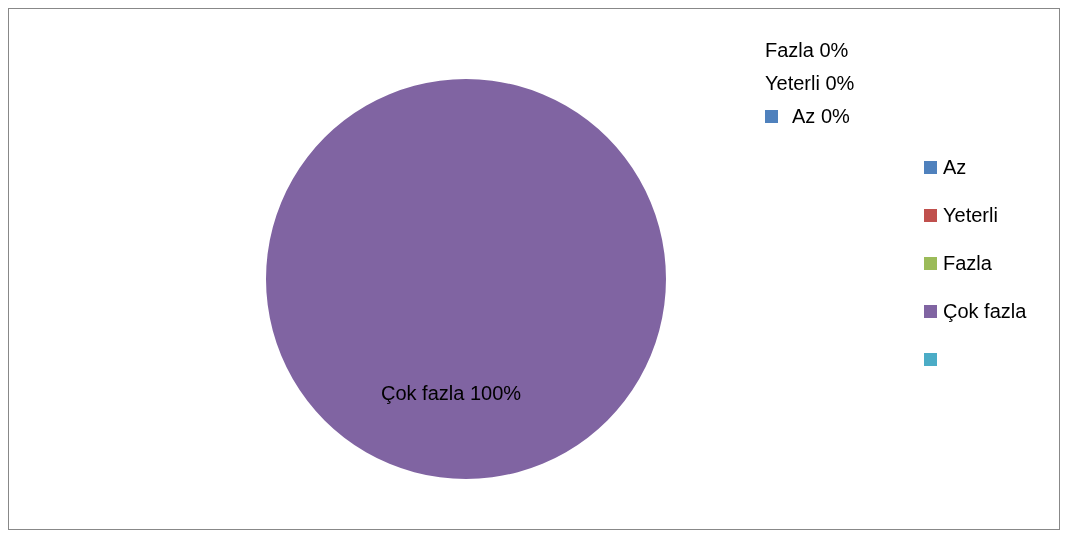 This screenshot has width=1066, height=536. I want to click on legend-label: Fazla, so click(967, 263).